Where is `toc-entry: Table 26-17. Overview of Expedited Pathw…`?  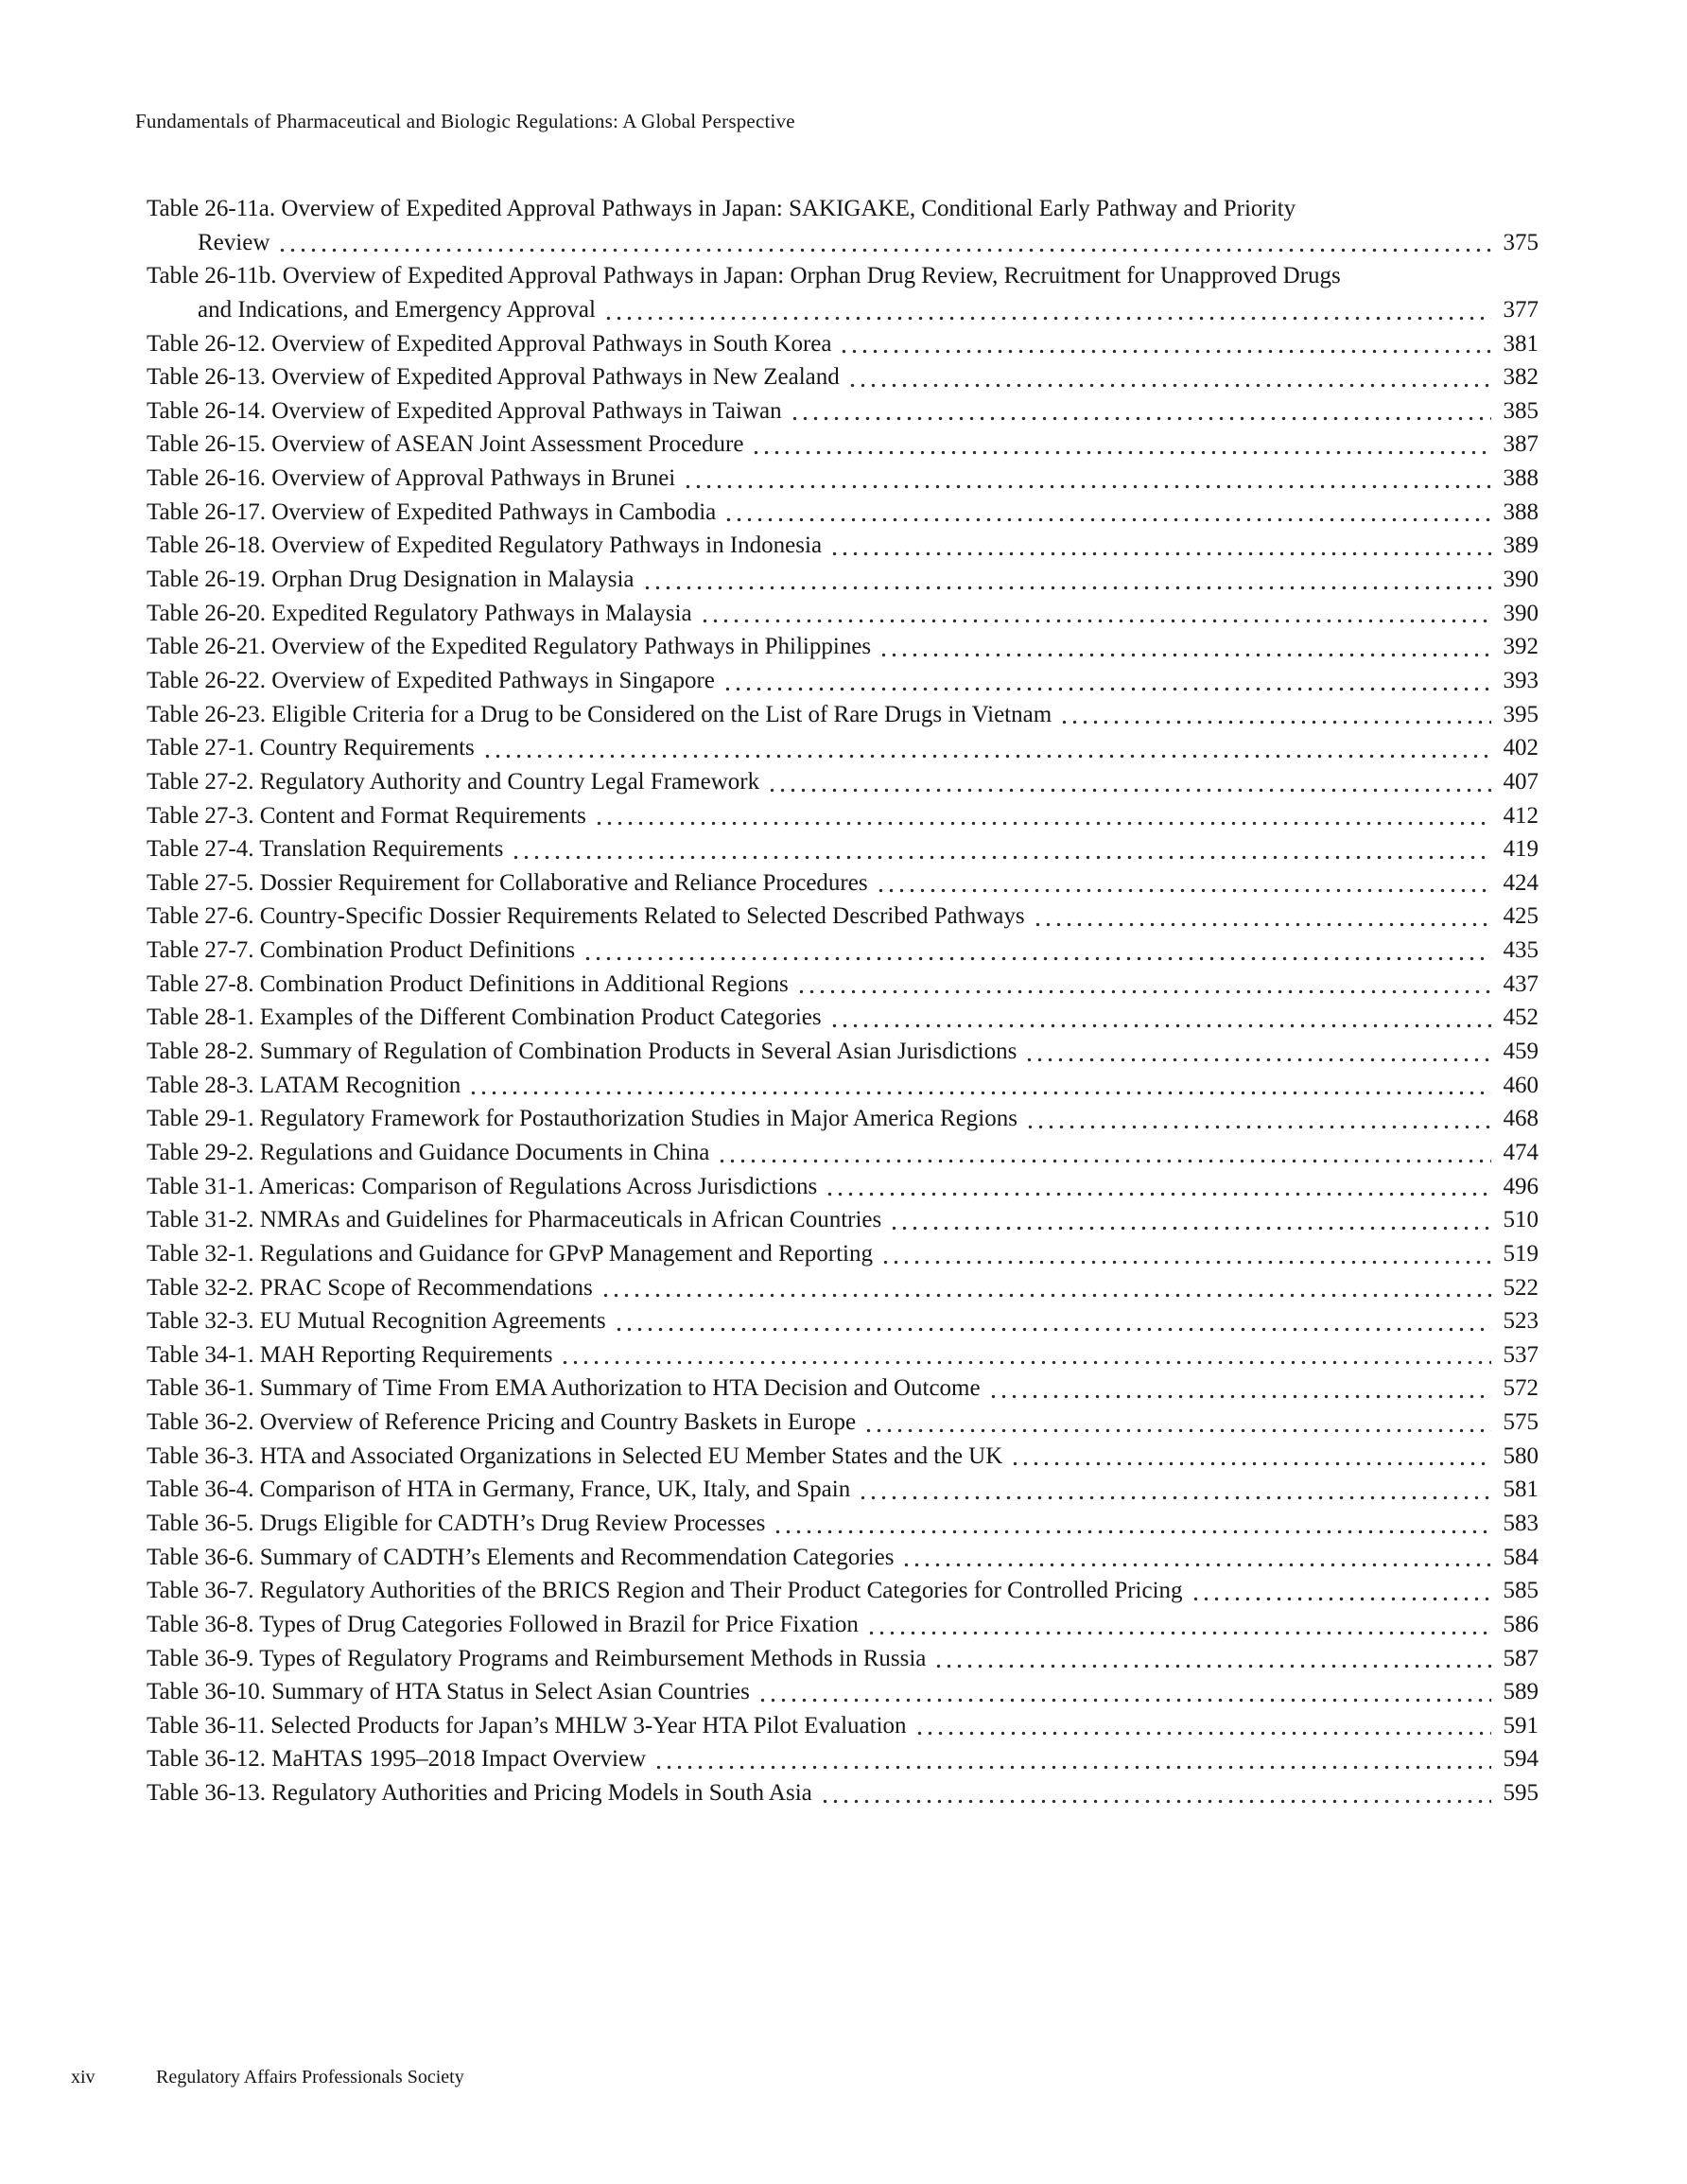
toc-entry: Table 26-17. Overview of Expedited Pathw… is located at coordinates (843, 513).